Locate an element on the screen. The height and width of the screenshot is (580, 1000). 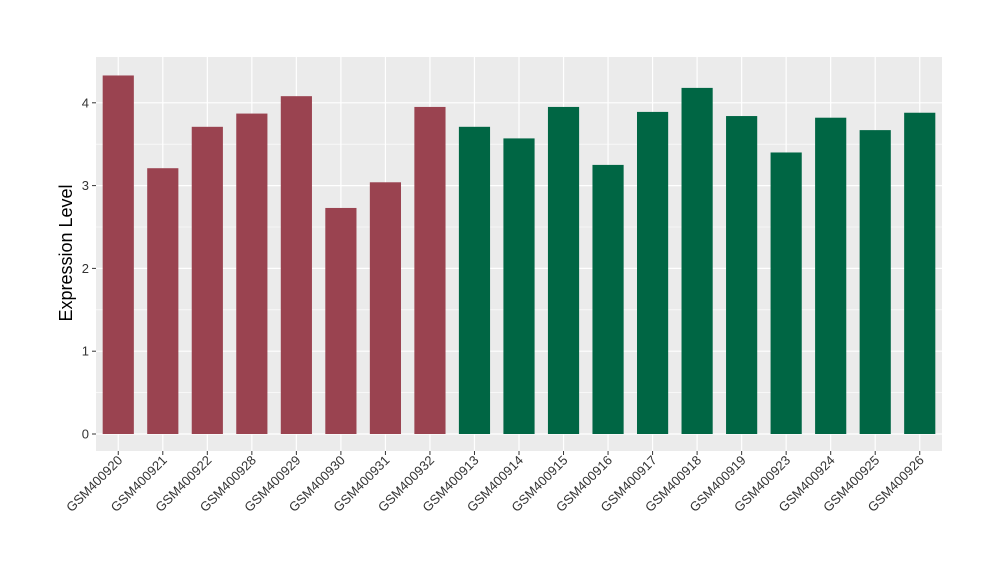
y-axis-title: Expression Level is located at coordinates (66, 252).